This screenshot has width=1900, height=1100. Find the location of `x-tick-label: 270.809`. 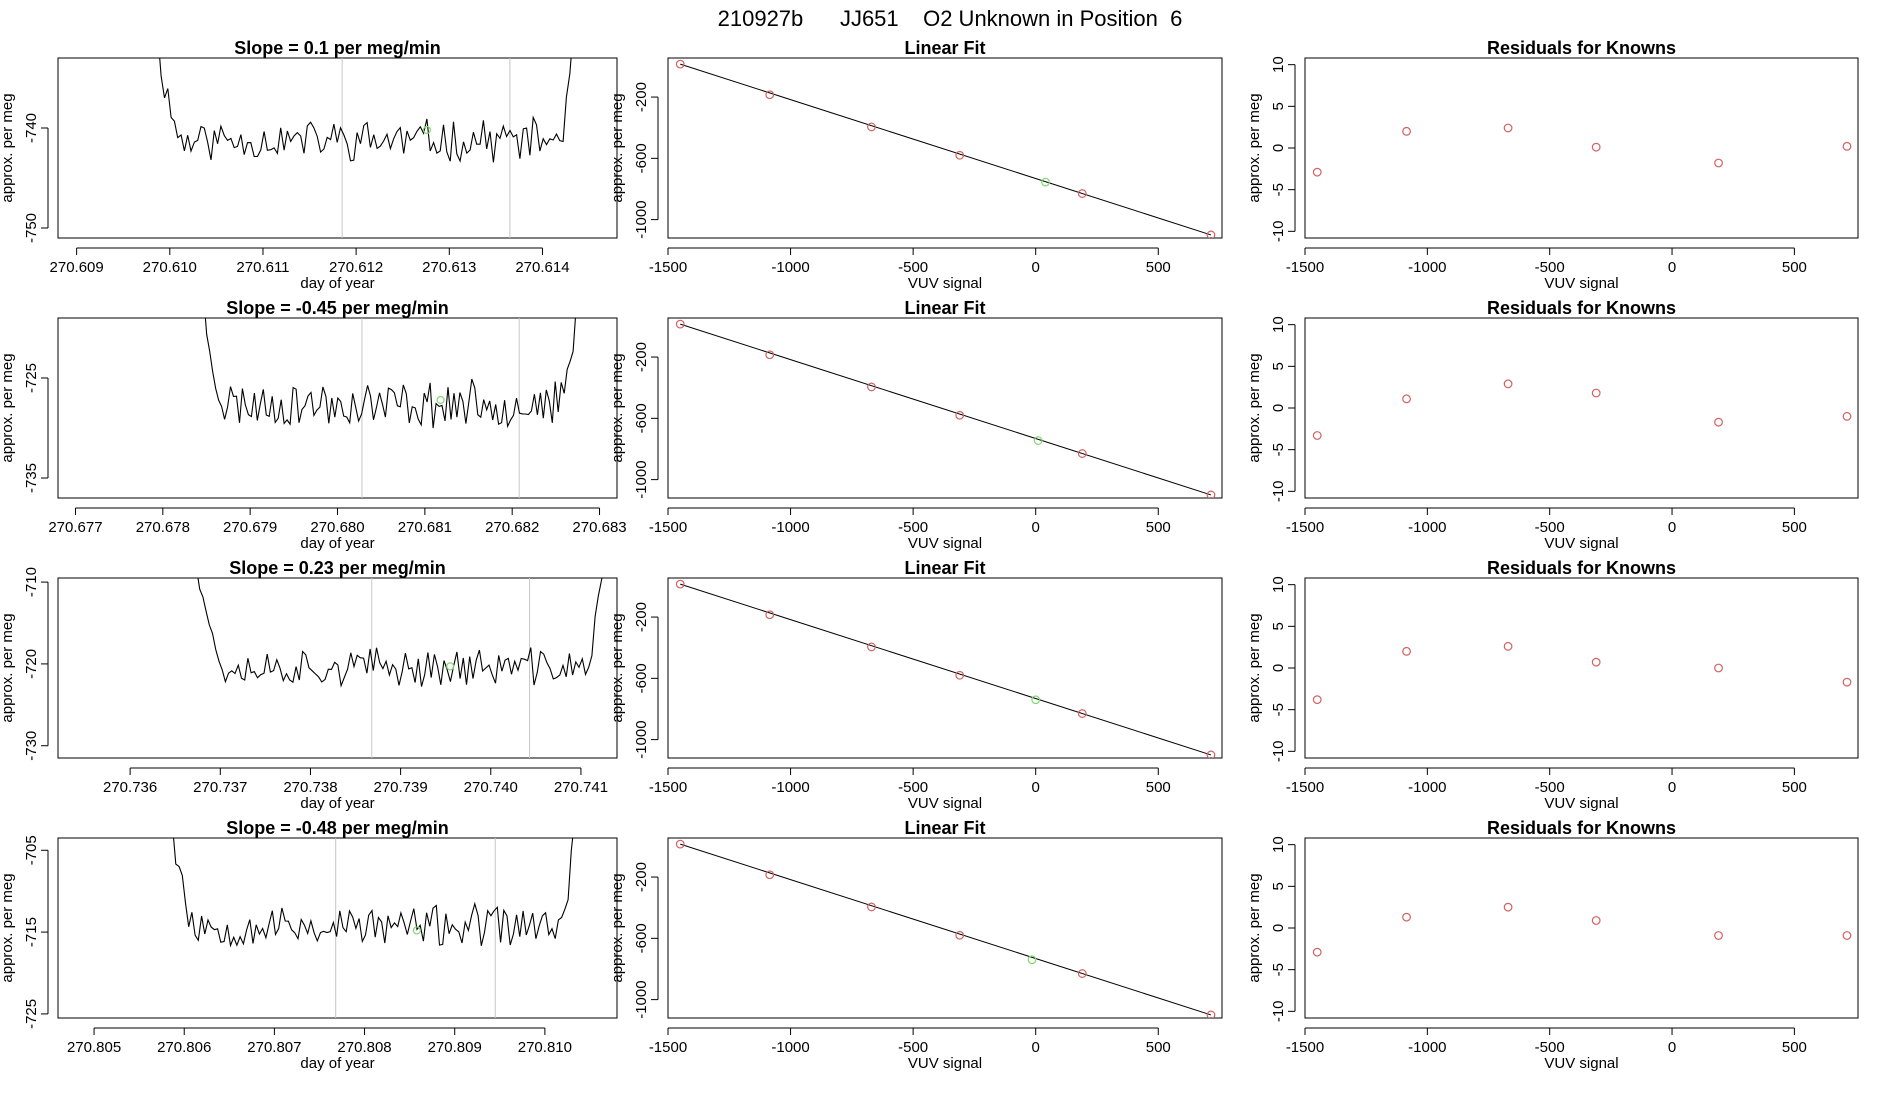

x-tick-label: 270.809 is located at coordinates (455, 1047).